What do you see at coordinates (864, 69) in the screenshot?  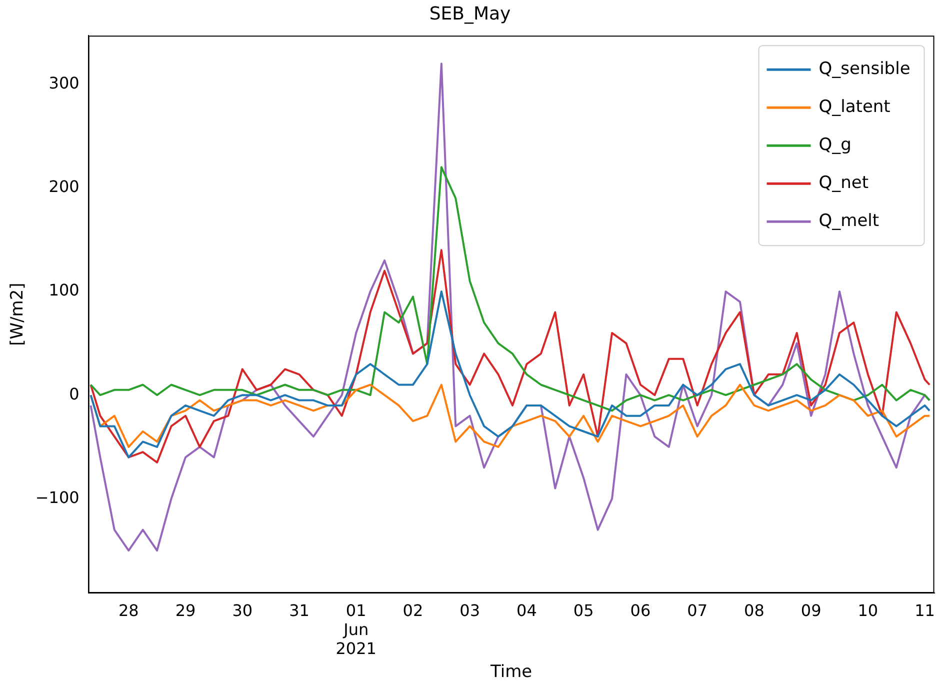 I see `legend-label: Q_sensible` at bounding box center [864, 69].